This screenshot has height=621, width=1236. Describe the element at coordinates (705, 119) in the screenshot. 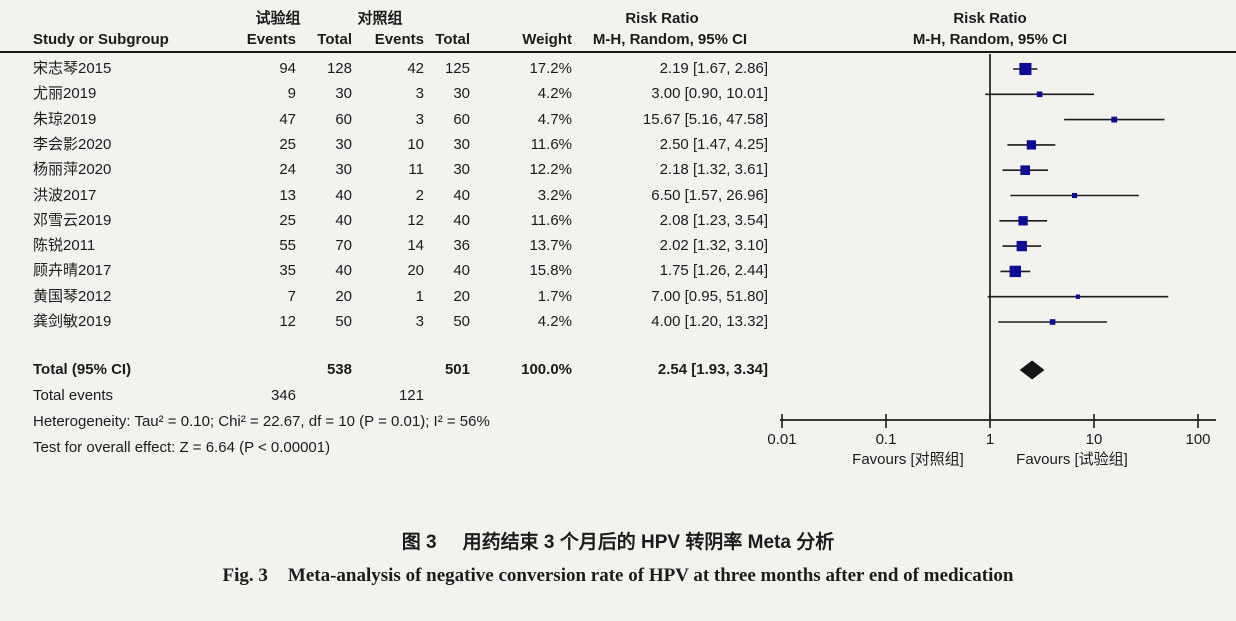

I see `rr-ci-value: 15.67 [5.16, 47.58]` at that location.